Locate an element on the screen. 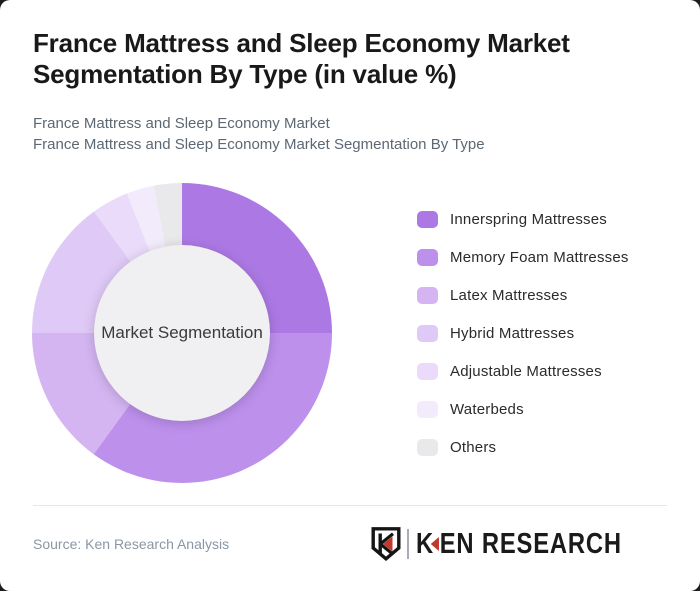 The image size is (700, 591). title-line-1: France Mattress and Sleep Economy Market is located at coordinates (301, 43).